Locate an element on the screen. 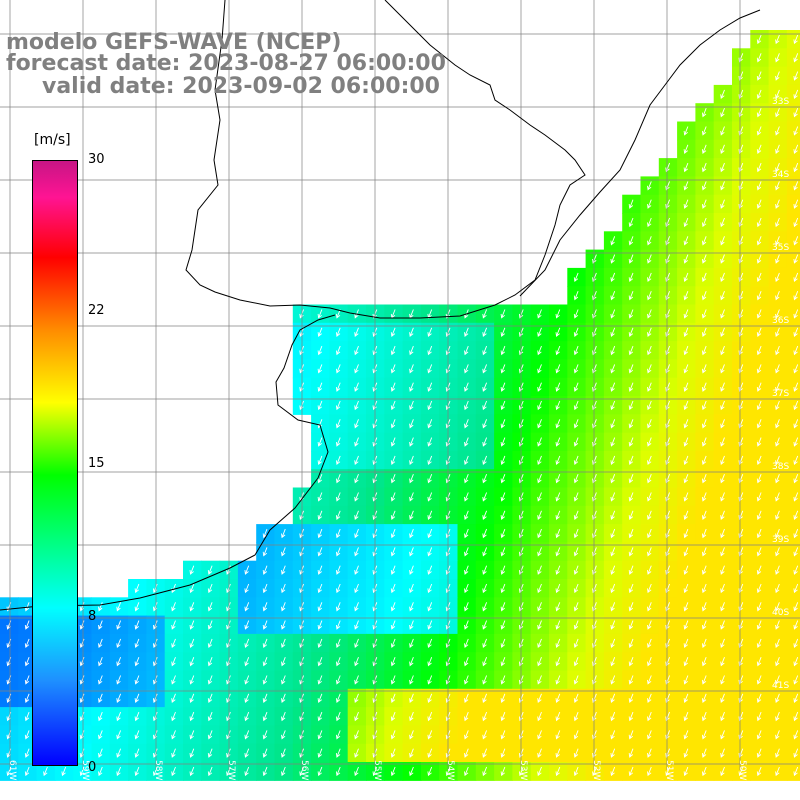 The height and width of the screenshot is (800, 800). lon-label: 56W is located at coordinates (304, 770).